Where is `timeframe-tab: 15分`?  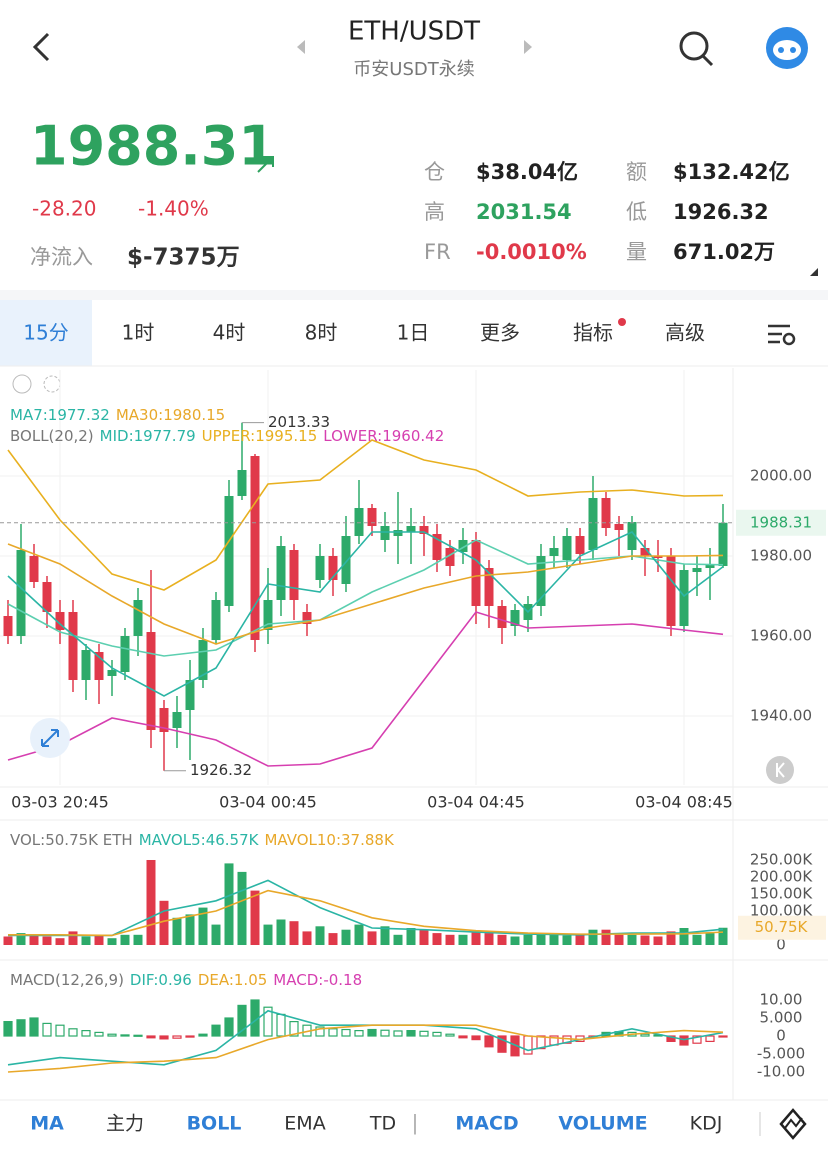 timeframe-tab: 15分 is located at coordinates (45, 333).